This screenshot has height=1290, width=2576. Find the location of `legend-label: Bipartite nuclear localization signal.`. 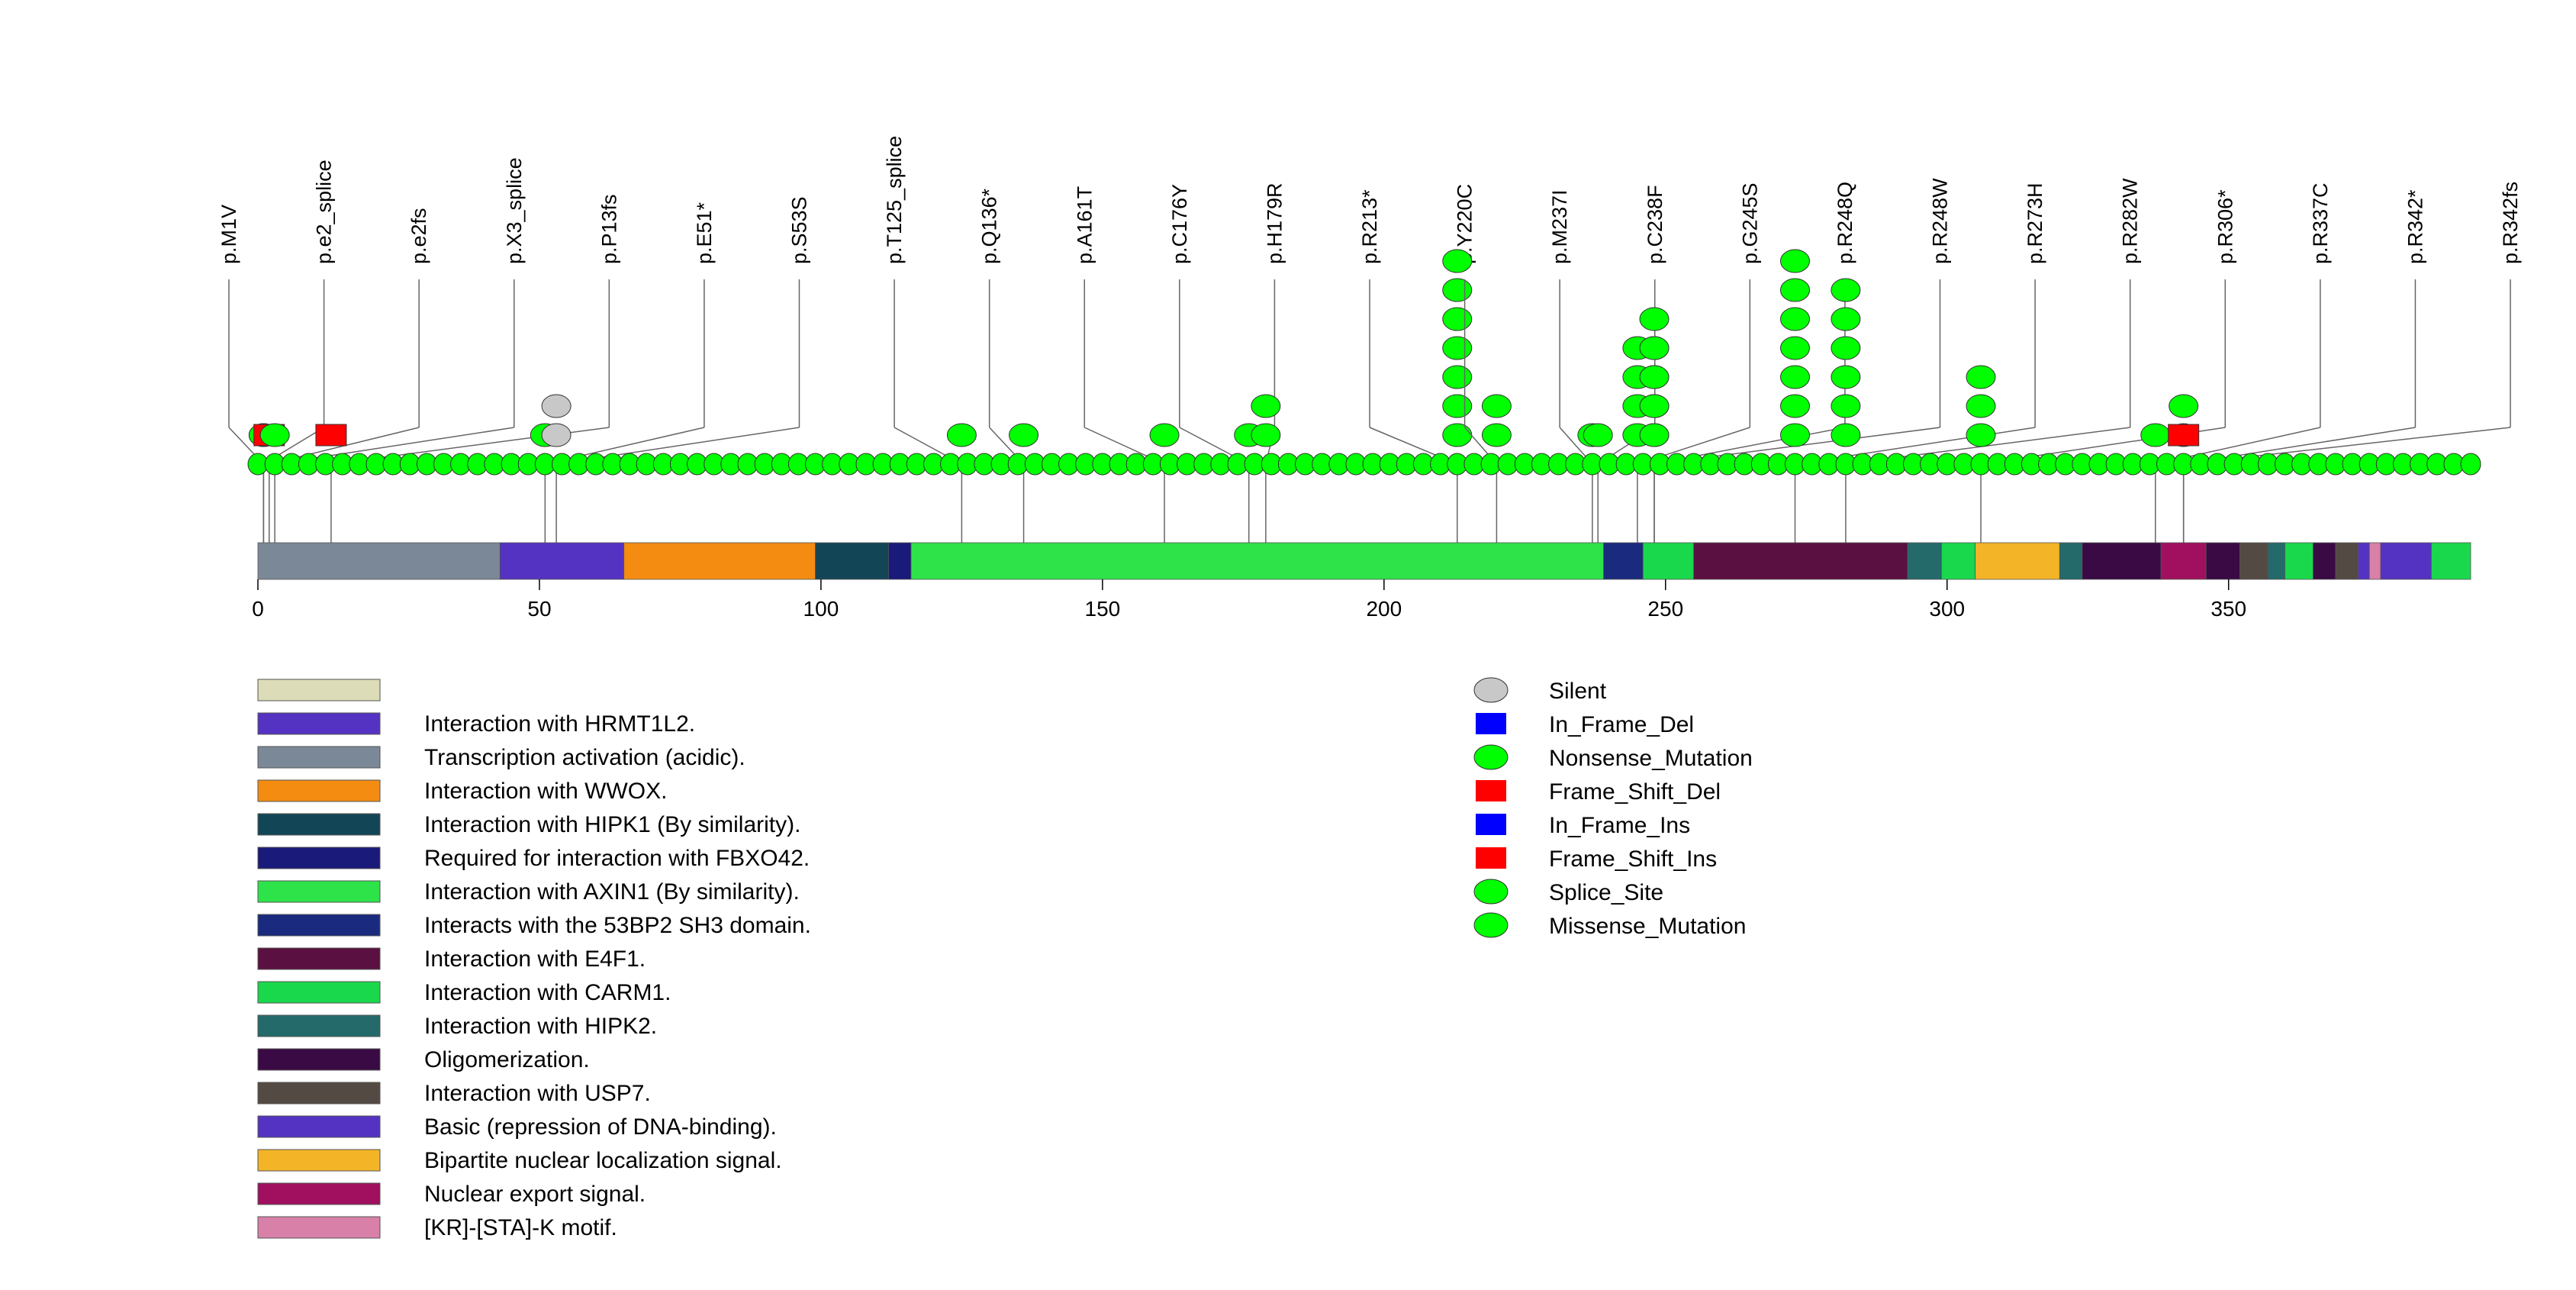

legend-label: Bipartite nuclear localization signal. is located at coordinates (603, 1160).